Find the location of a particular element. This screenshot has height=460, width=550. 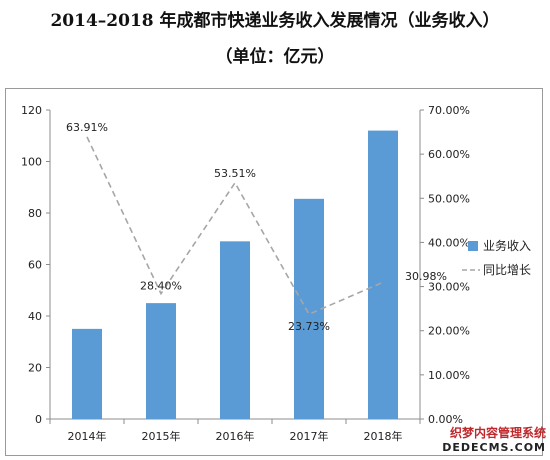

chart-subtitle: （单位：亿元） is located at coordinates (275, 57).